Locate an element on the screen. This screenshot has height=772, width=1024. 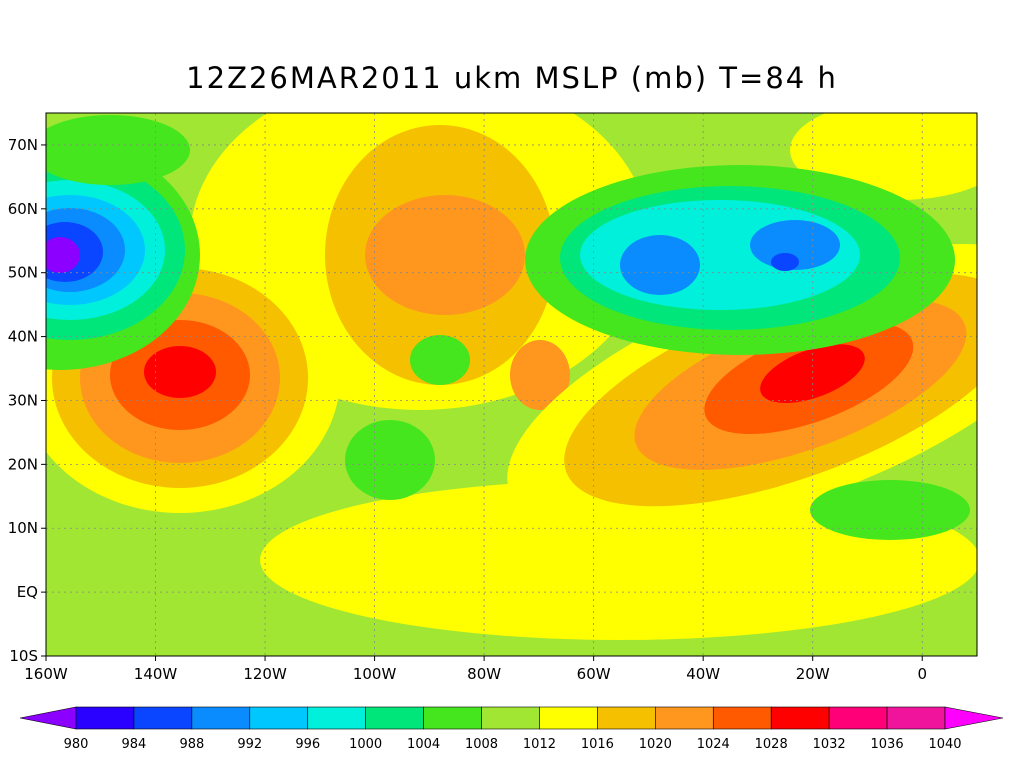
lon-tick-label: 80W is located at coordinates (484, 674).